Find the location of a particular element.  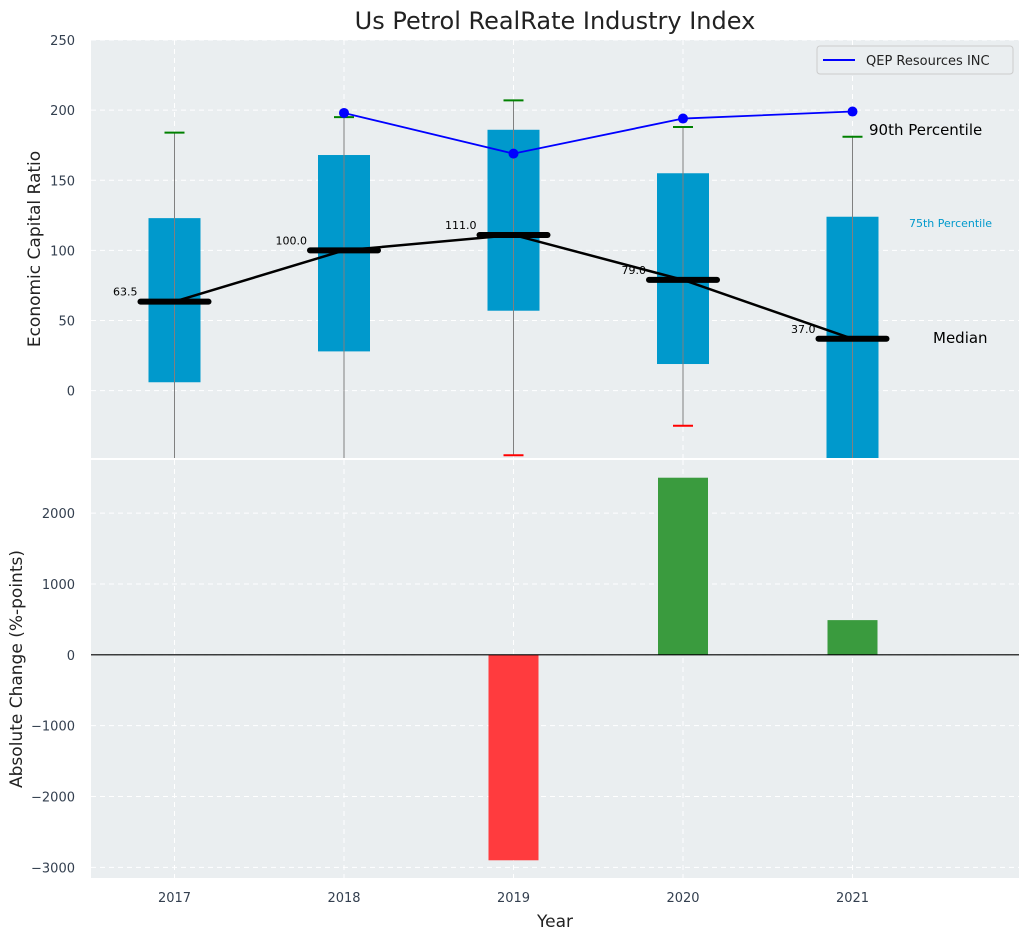

bottom-y-tick-label: 0 is located at coordinates (71, 656).